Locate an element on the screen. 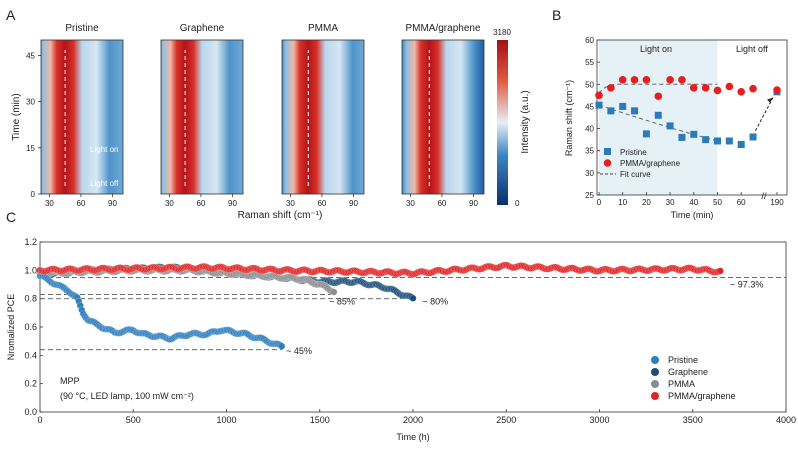  y-tick-label: 0 is located at coordinates (33, 194).